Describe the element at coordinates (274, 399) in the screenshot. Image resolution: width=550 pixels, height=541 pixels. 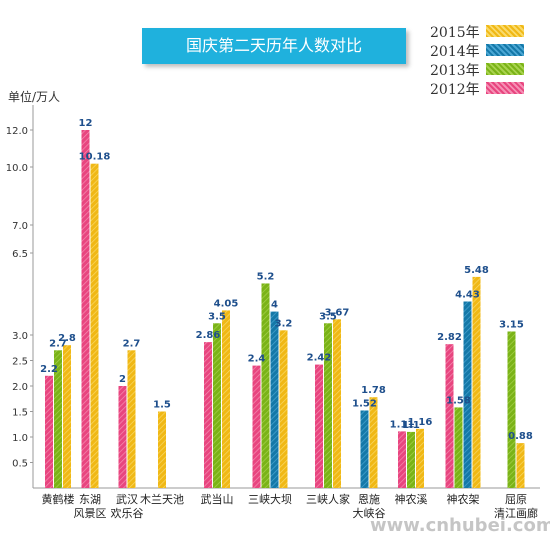
I see `bar-2014年-5` at that location.